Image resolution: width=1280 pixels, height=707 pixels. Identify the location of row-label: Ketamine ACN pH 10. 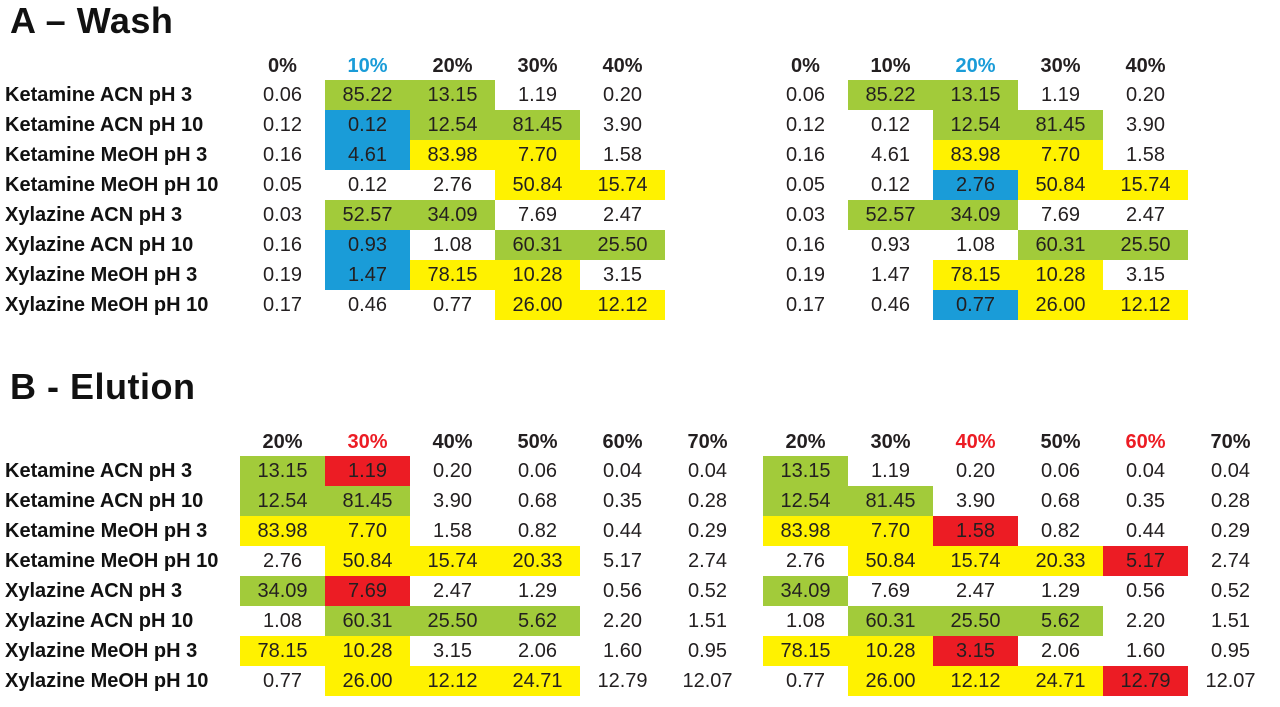
(104, 124).